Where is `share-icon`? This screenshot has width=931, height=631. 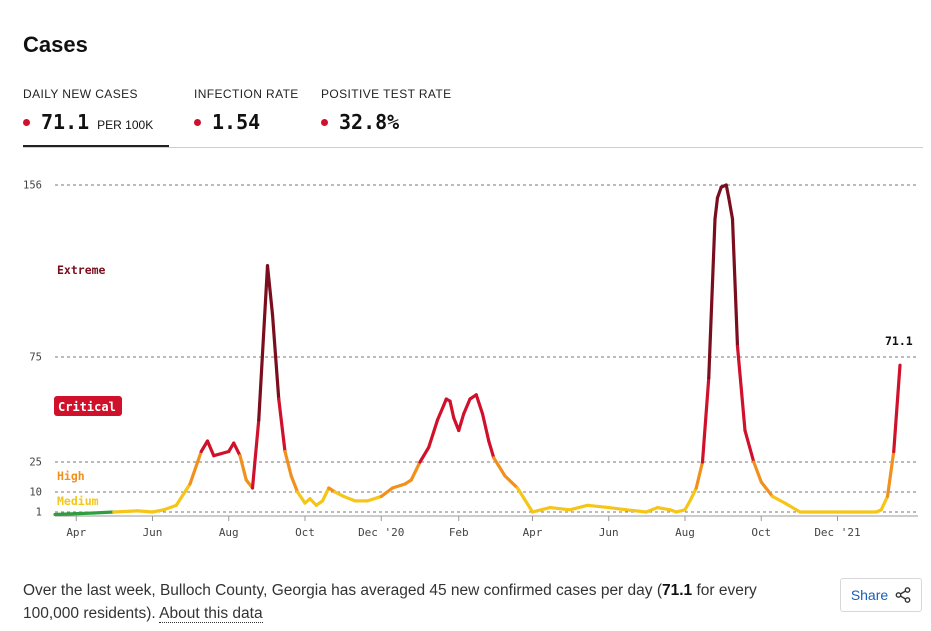 share-icon is located at coordinates (903, 595).